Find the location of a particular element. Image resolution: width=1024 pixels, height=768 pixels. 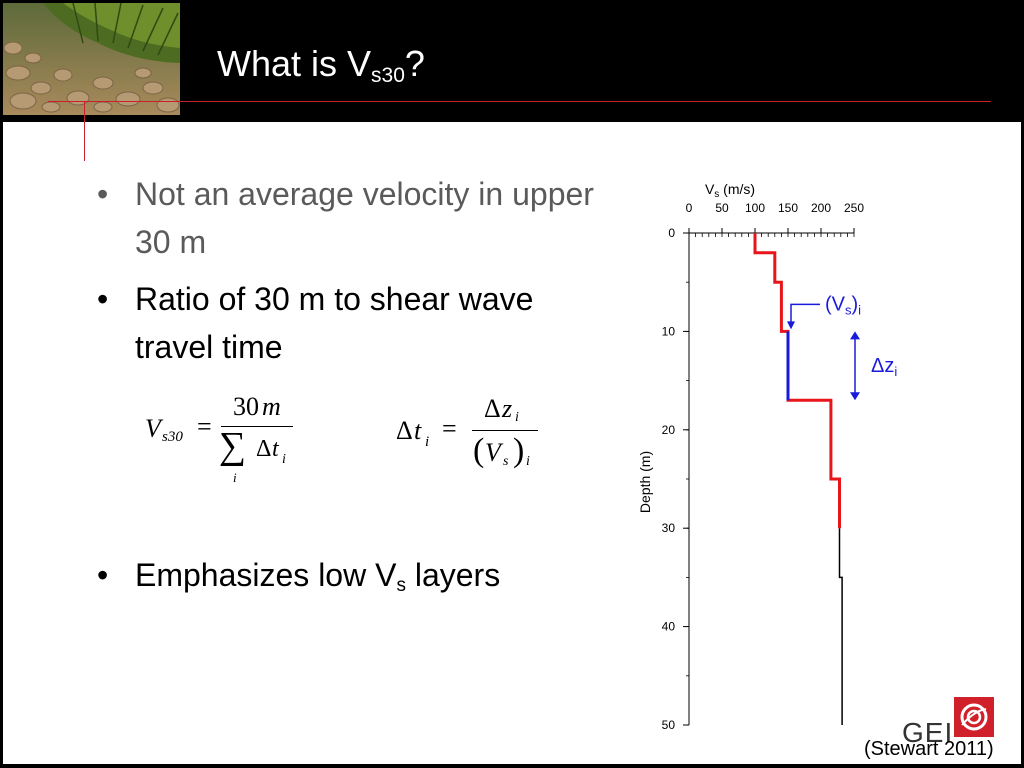

x-axis: 0 50 100 150 200 250 is located at coordinates (775, 219).